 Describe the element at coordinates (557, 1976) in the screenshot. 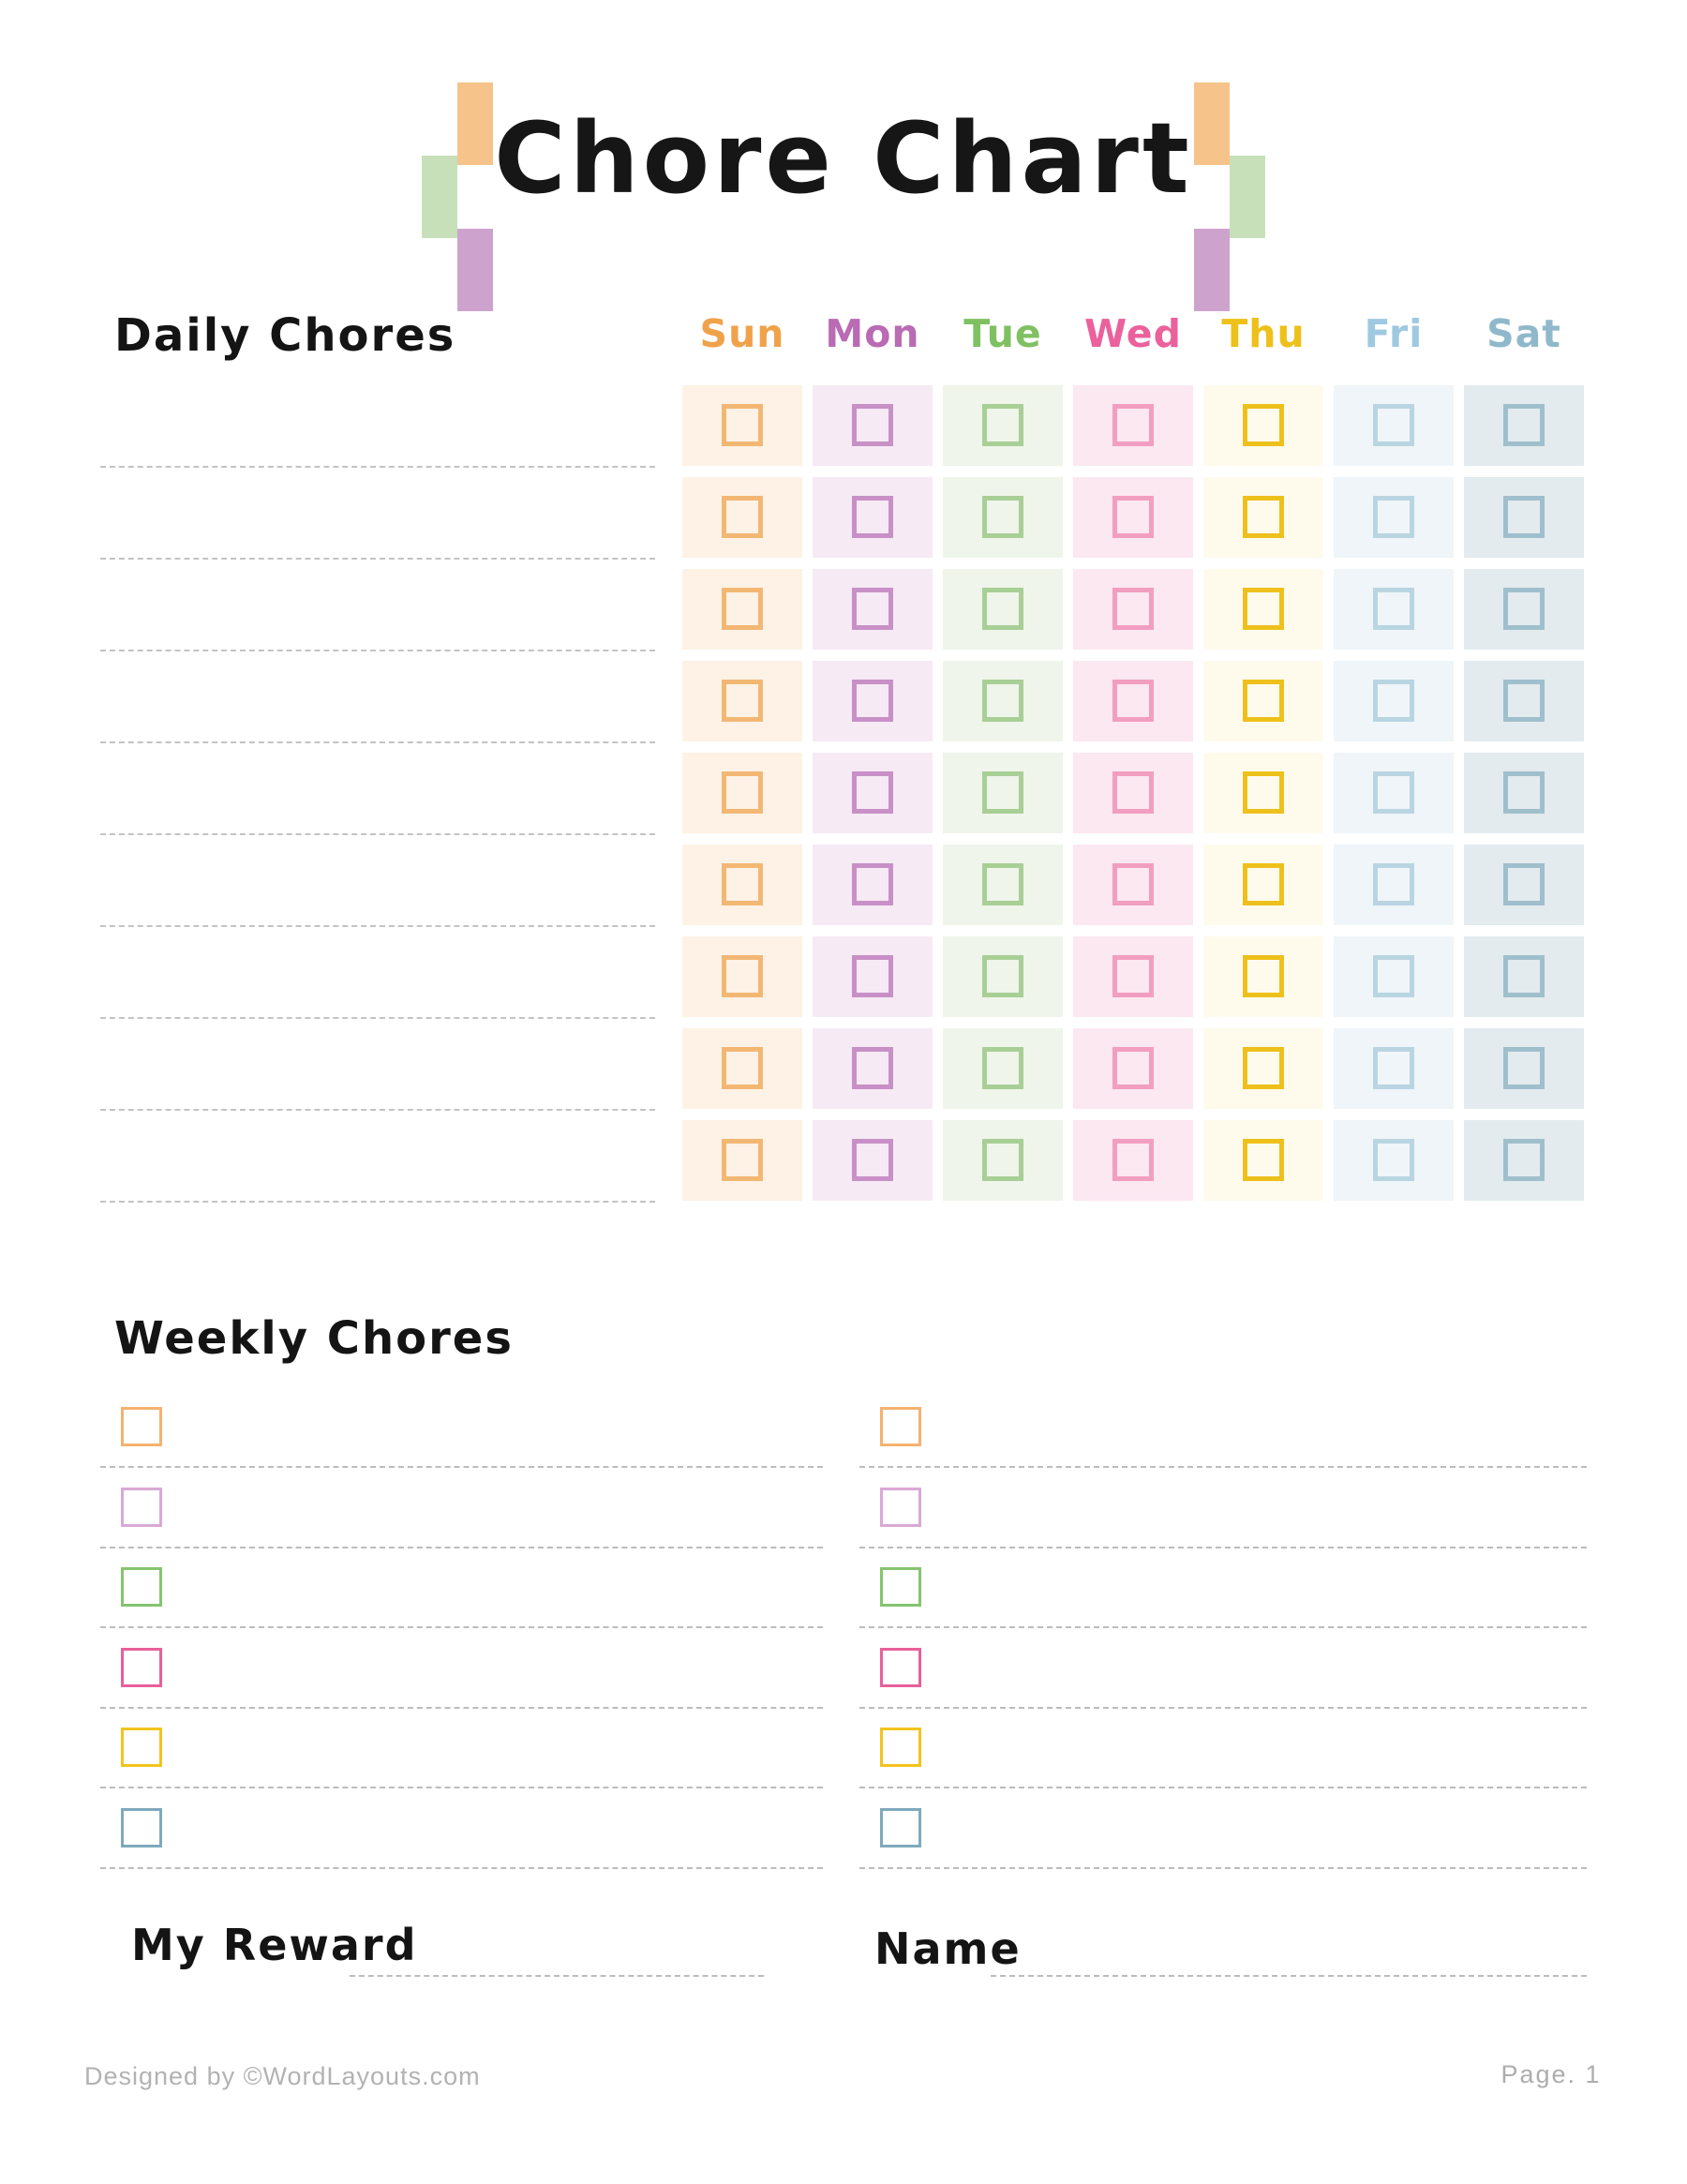

I see `my-reward-write-line` at that location.